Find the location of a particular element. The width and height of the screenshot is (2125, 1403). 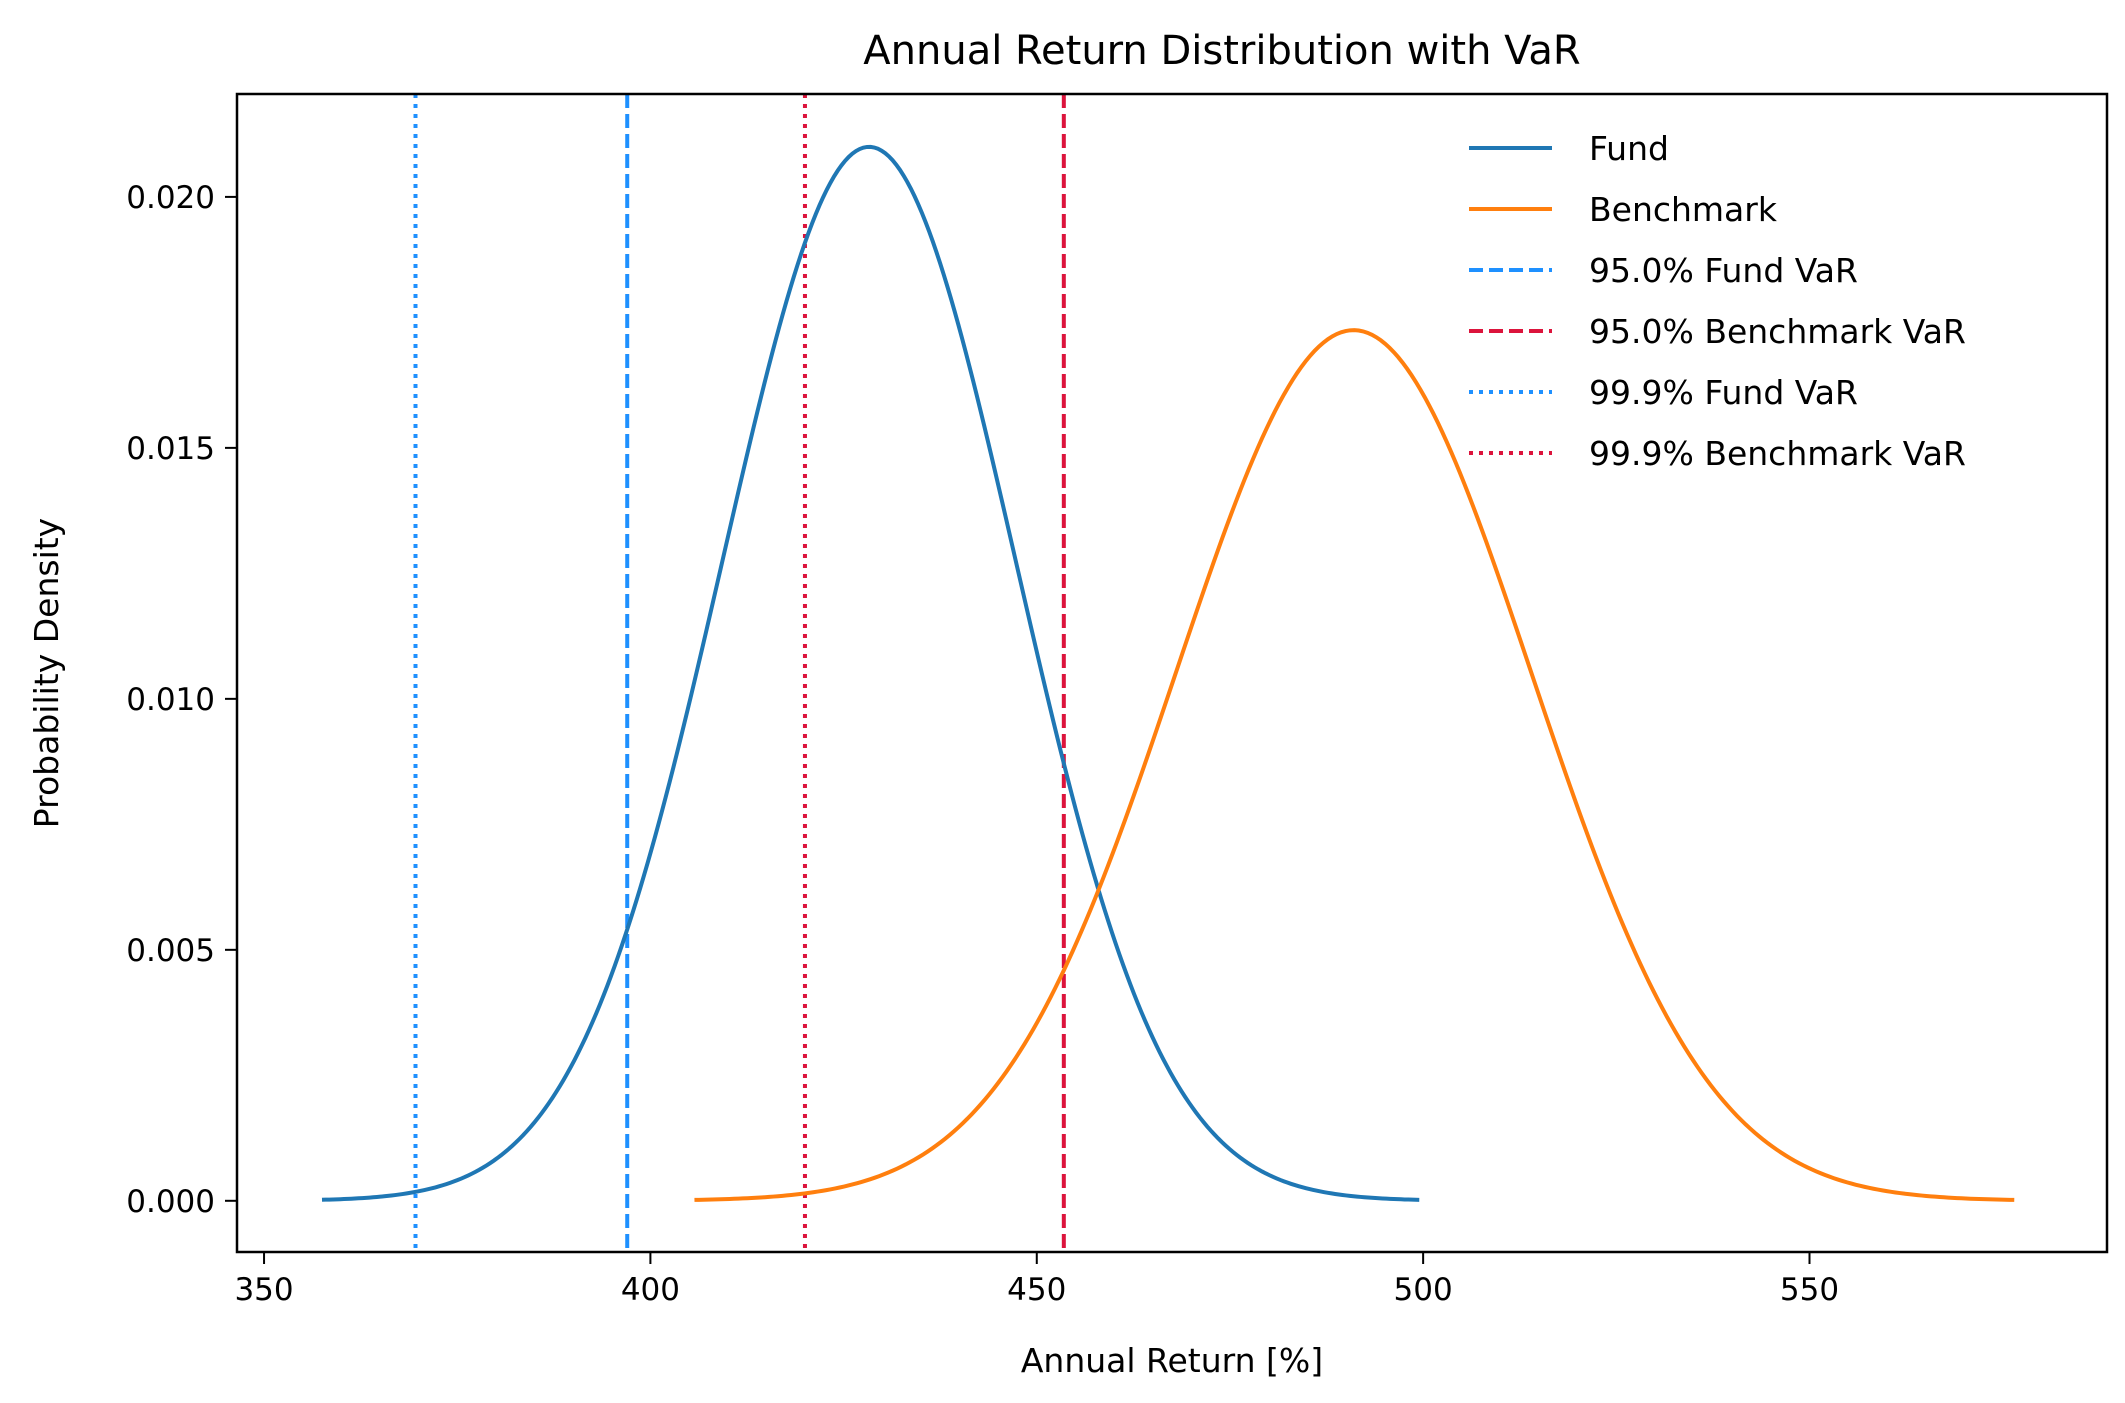

y-tick-label: 0.015 is located at coordinates (170, 449).